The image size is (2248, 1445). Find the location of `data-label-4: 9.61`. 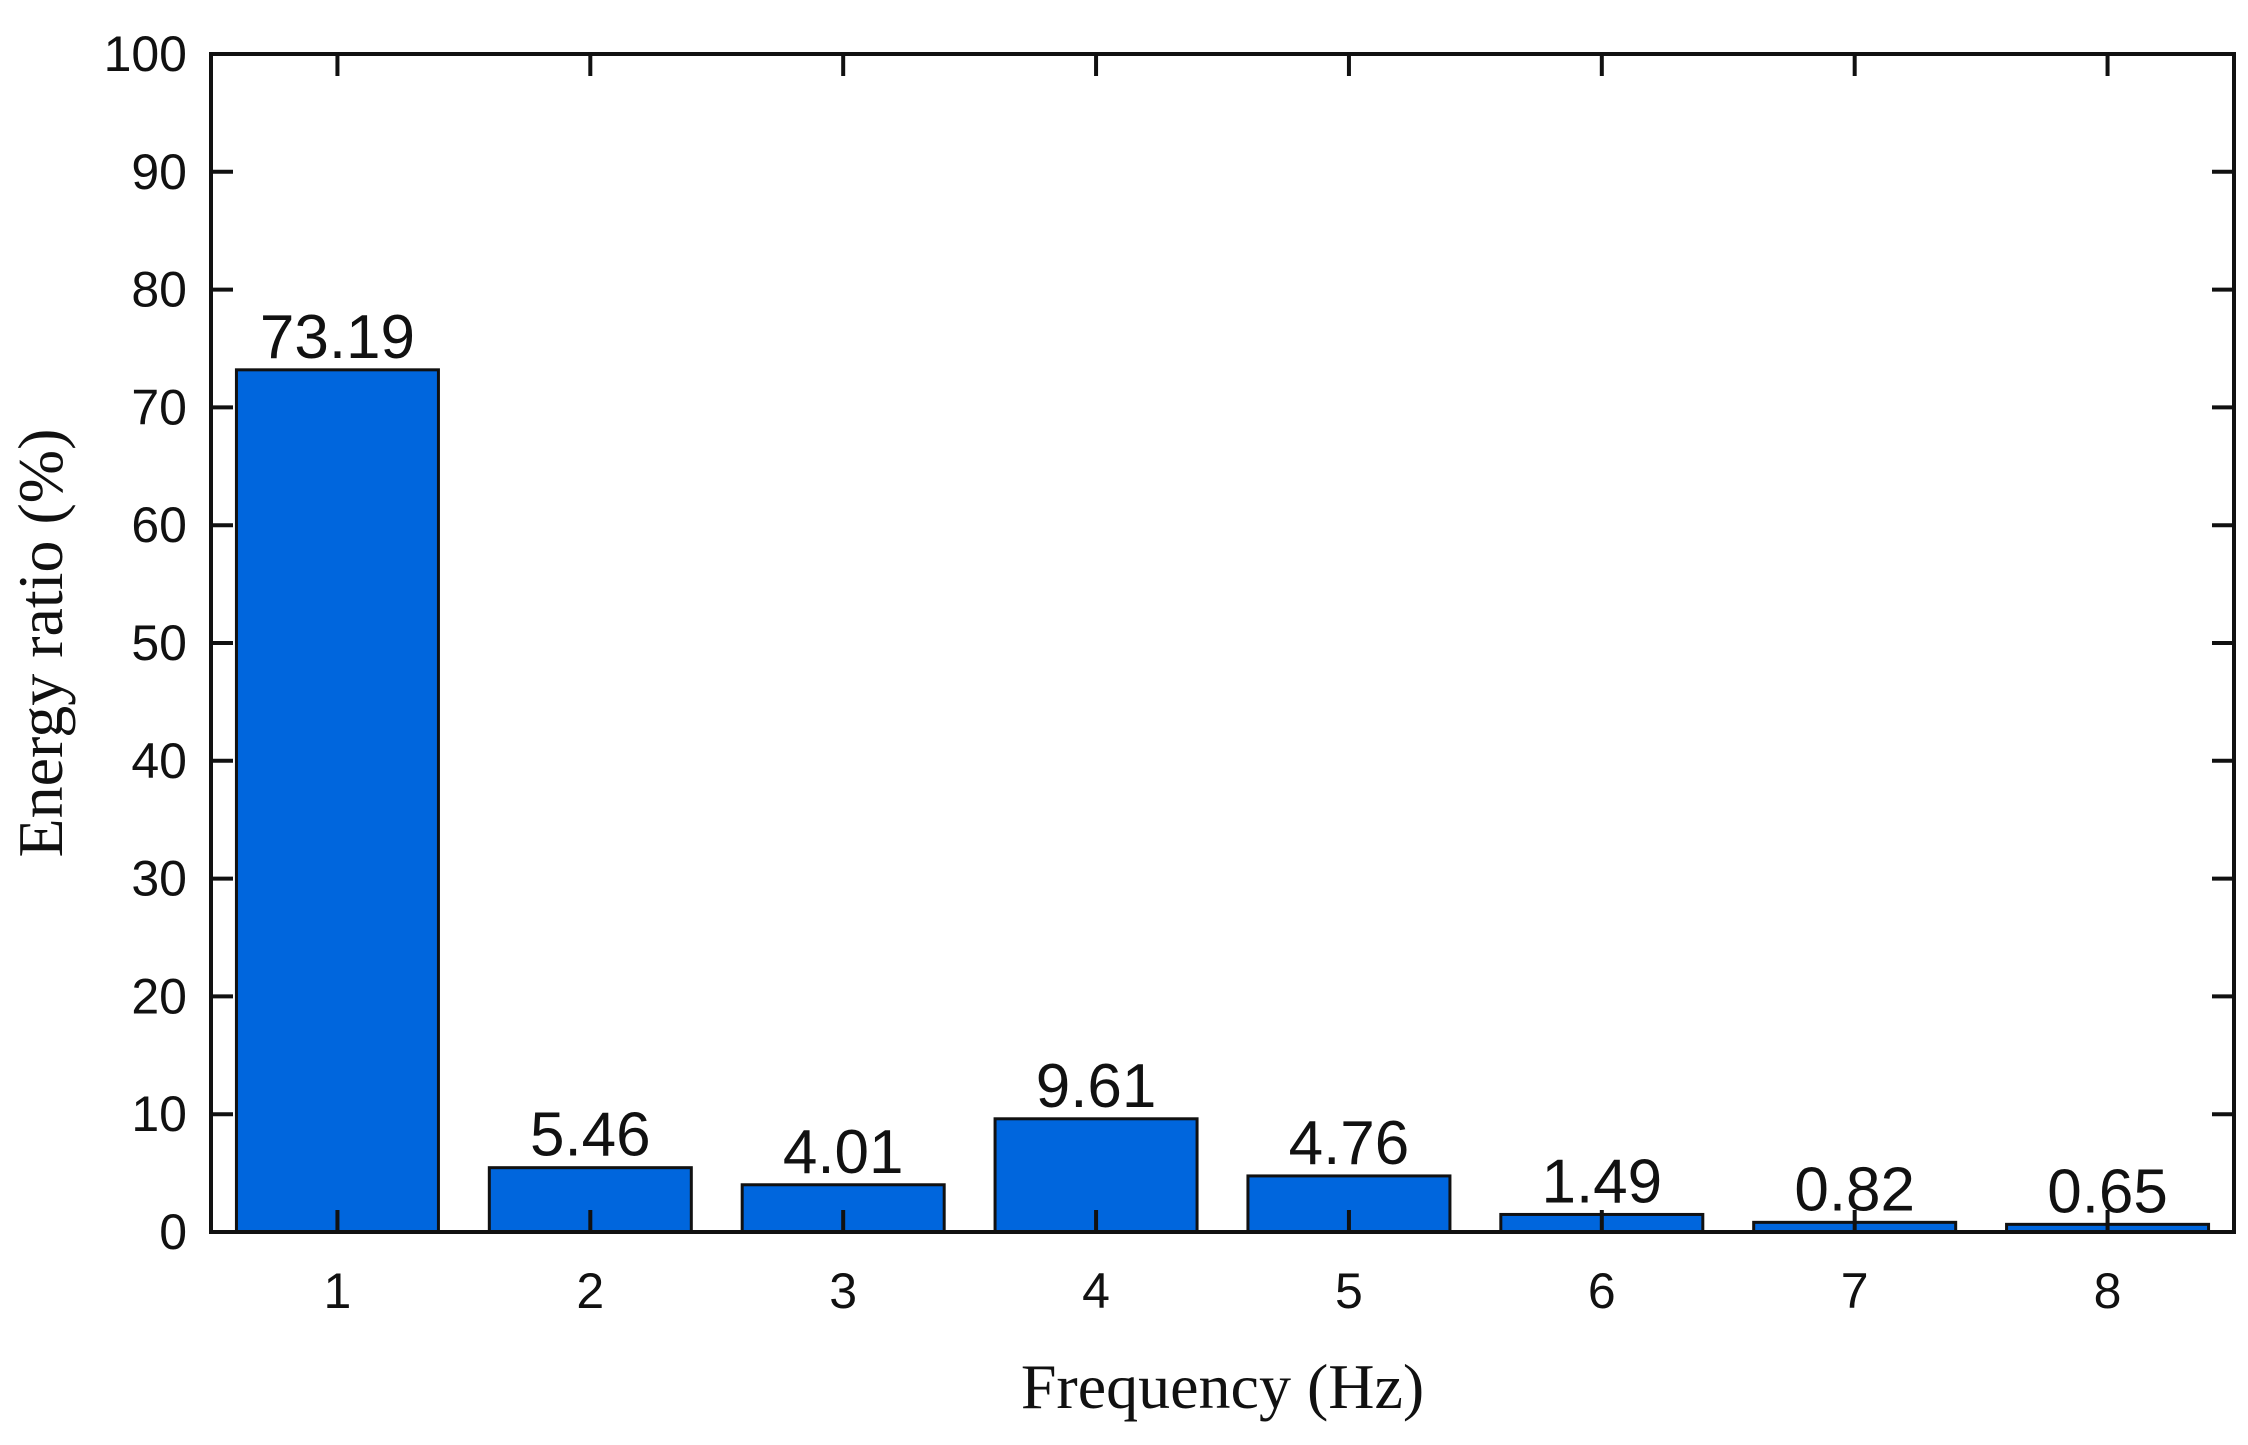

data-label-4: 9.61 is located at coordinates (1096, 1086).